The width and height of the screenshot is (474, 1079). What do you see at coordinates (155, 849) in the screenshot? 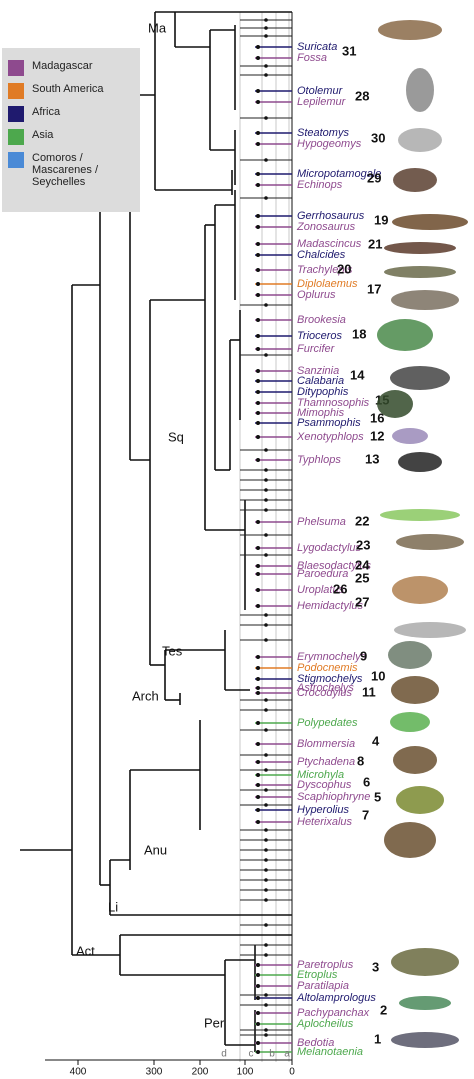
I see `clade-label: Anu` at bounding box center [155, 849].